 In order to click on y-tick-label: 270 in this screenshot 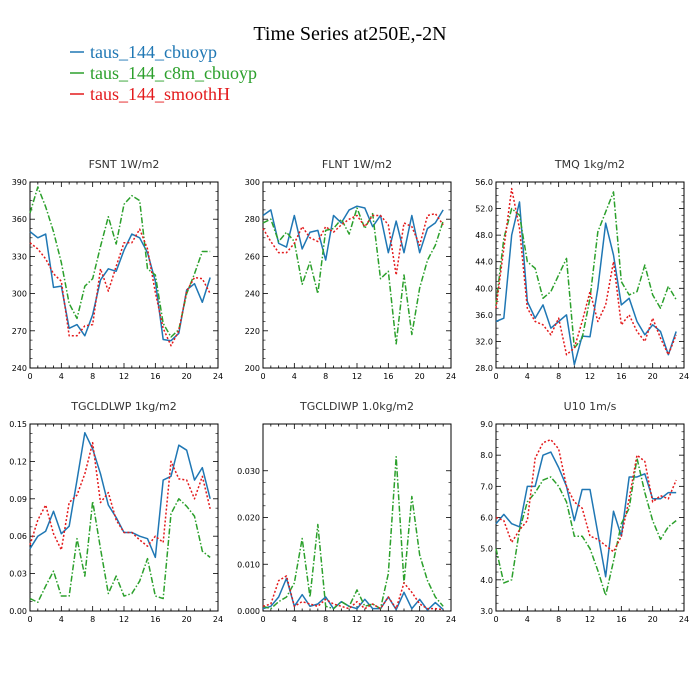, I will do `click(19, 331)`.